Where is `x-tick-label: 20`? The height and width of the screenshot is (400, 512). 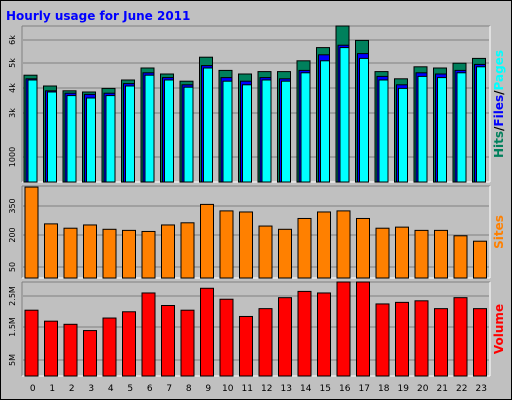 x-tick-label: 20 is located at coordinates (423, 389).